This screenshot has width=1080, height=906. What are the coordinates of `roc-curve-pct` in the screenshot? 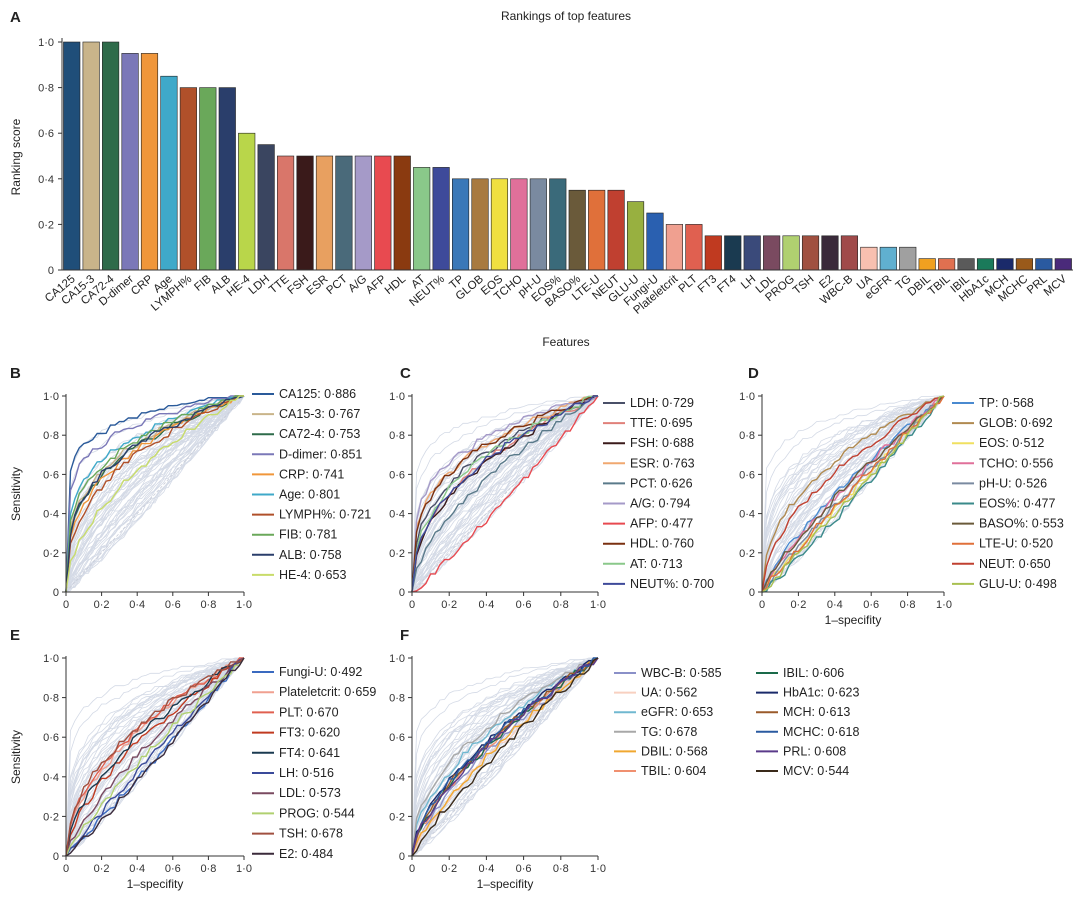 It's located at (505, 494).